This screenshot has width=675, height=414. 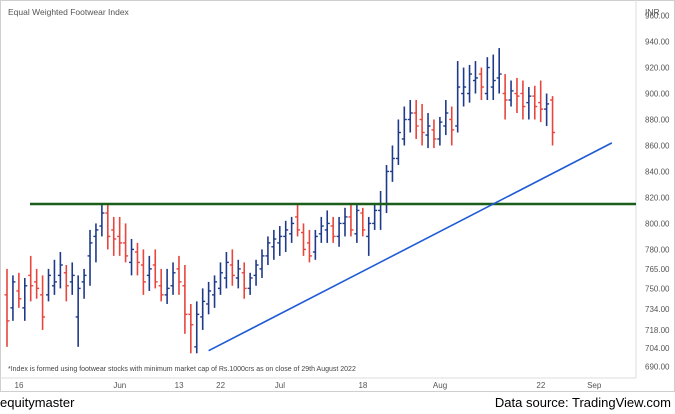 What do you see at coordinates (657, 366) in the screenshot?
I see `y-tick-label: 690.00` at bounding box center [657, 366].